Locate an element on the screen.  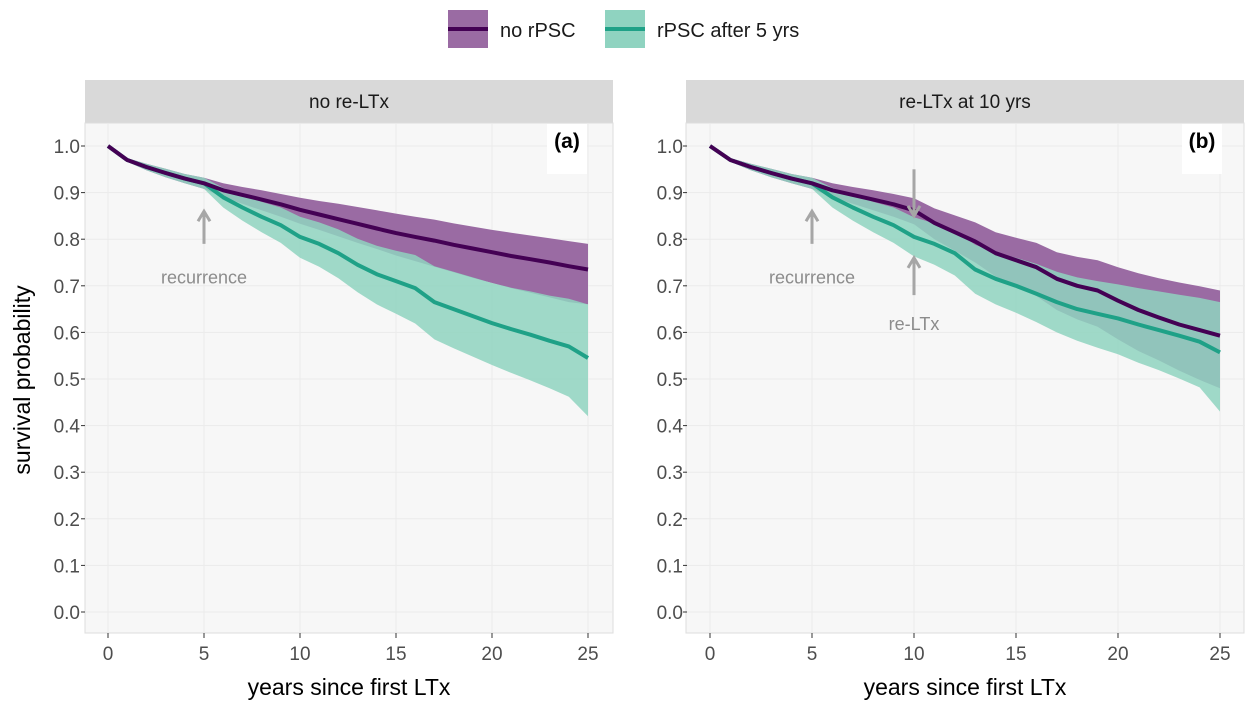
panel-b-lines is located at coordinates (964, 249).